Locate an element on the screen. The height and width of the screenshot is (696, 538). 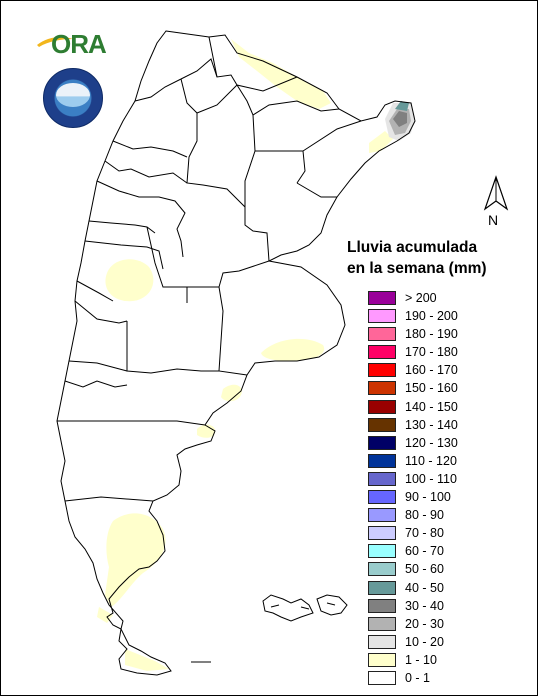
legend-label: 160 - 170 is located at coordinates (431, 370).